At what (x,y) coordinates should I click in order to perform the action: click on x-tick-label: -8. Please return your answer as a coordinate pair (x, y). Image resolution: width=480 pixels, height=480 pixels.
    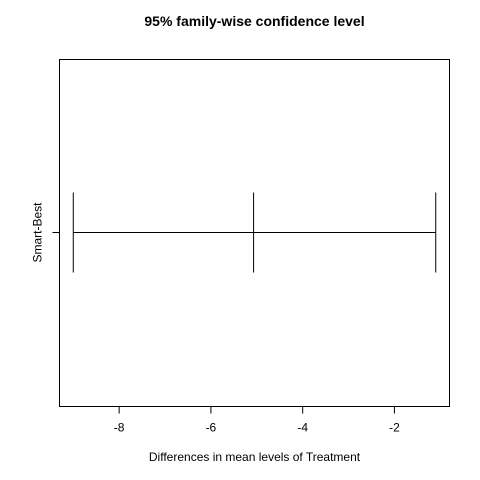
    Looking at the image, I should click on (119, 428).